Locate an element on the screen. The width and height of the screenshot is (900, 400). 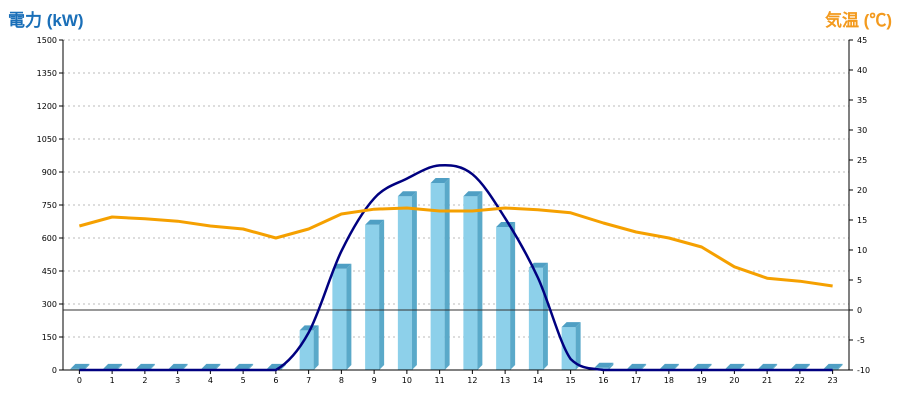
x-tick-label: 12 is located at coordinates (472, 380).